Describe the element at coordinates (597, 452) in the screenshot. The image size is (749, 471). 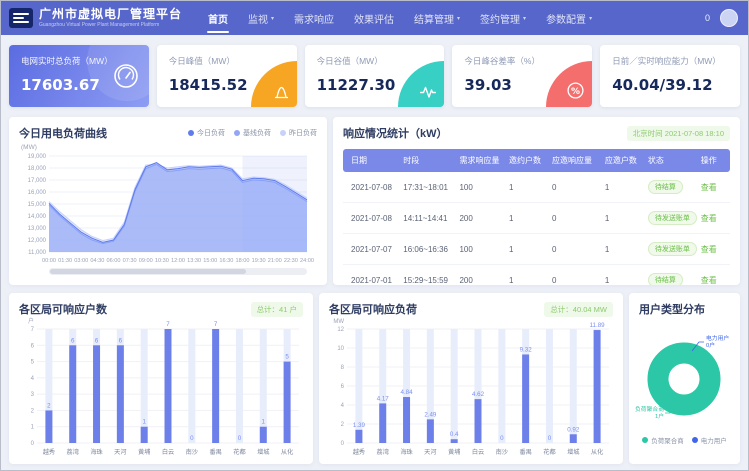
I see `svg-text: 从化` at that location.